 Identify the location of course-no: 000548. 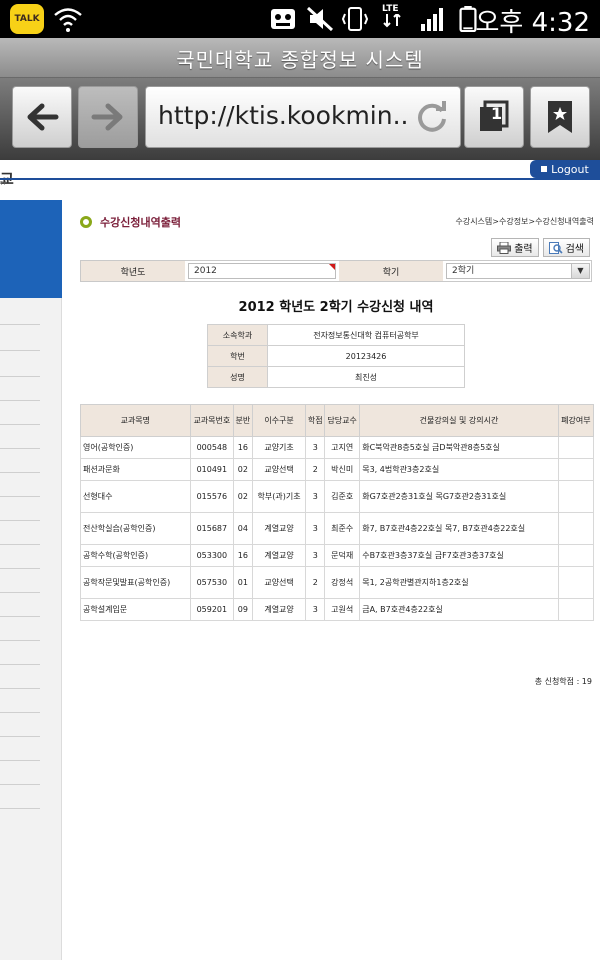
(212, 447).